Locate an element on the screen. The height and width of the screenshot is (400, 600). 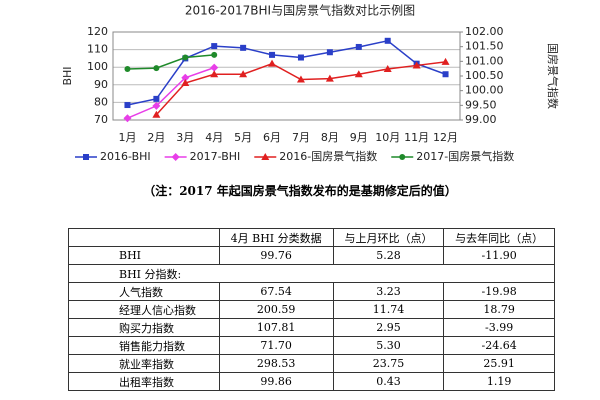
table-cell: 4月 BHI 分类数据 is located at coordinates (276, 237).